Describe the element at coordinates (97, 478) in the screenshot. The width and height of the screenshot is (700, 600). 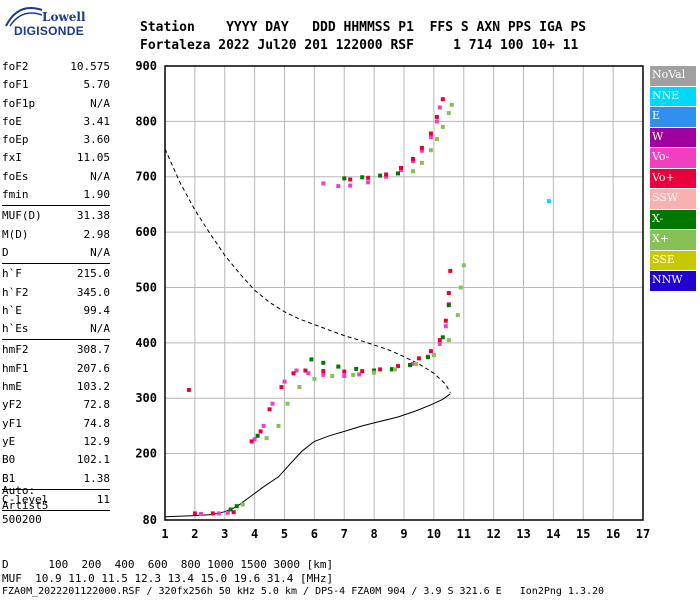
I see `param-value: 1.38` at that location.